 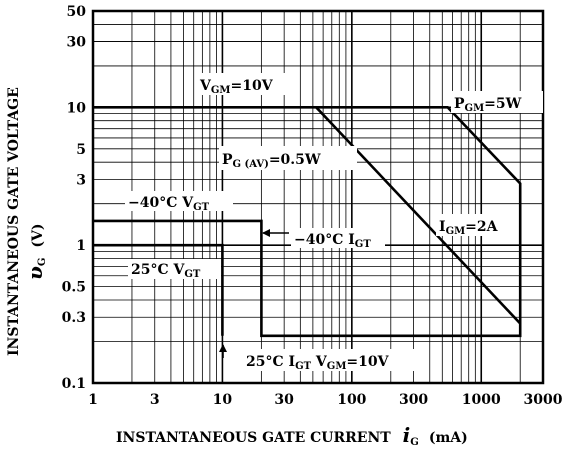 I want to click on pgm-label: PGM=5W, so click(x=488, y=105).